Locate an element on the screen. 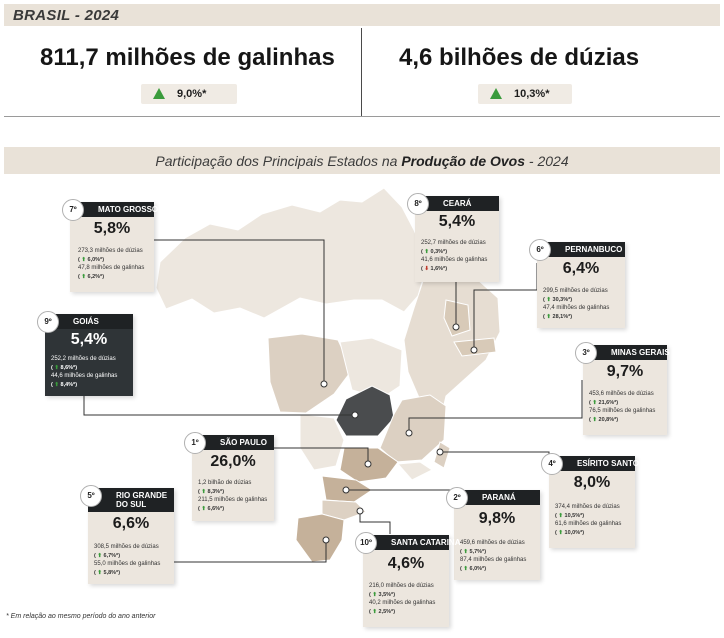  card-header: RIO GRANDE DO SUL is located at coordinates (131, 500).